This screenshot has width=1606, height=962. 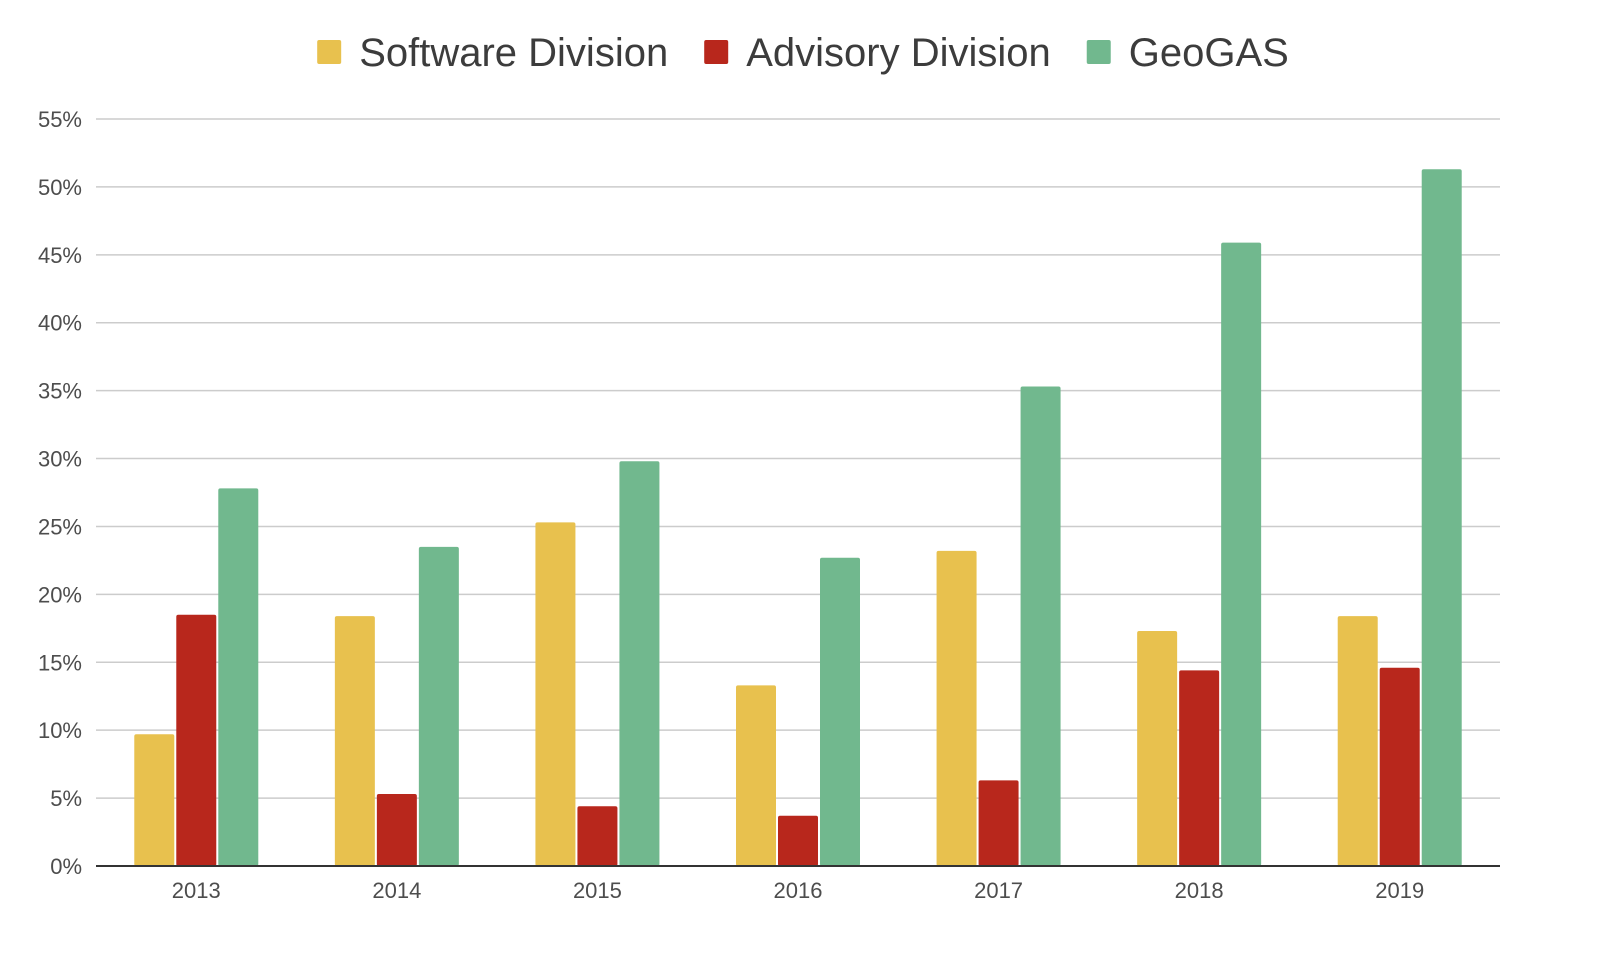 What do you see at coordinates (1399, 766) in the screenshot?
I see `bar-advisory-division-2019` at bounding box center [1399, 766].